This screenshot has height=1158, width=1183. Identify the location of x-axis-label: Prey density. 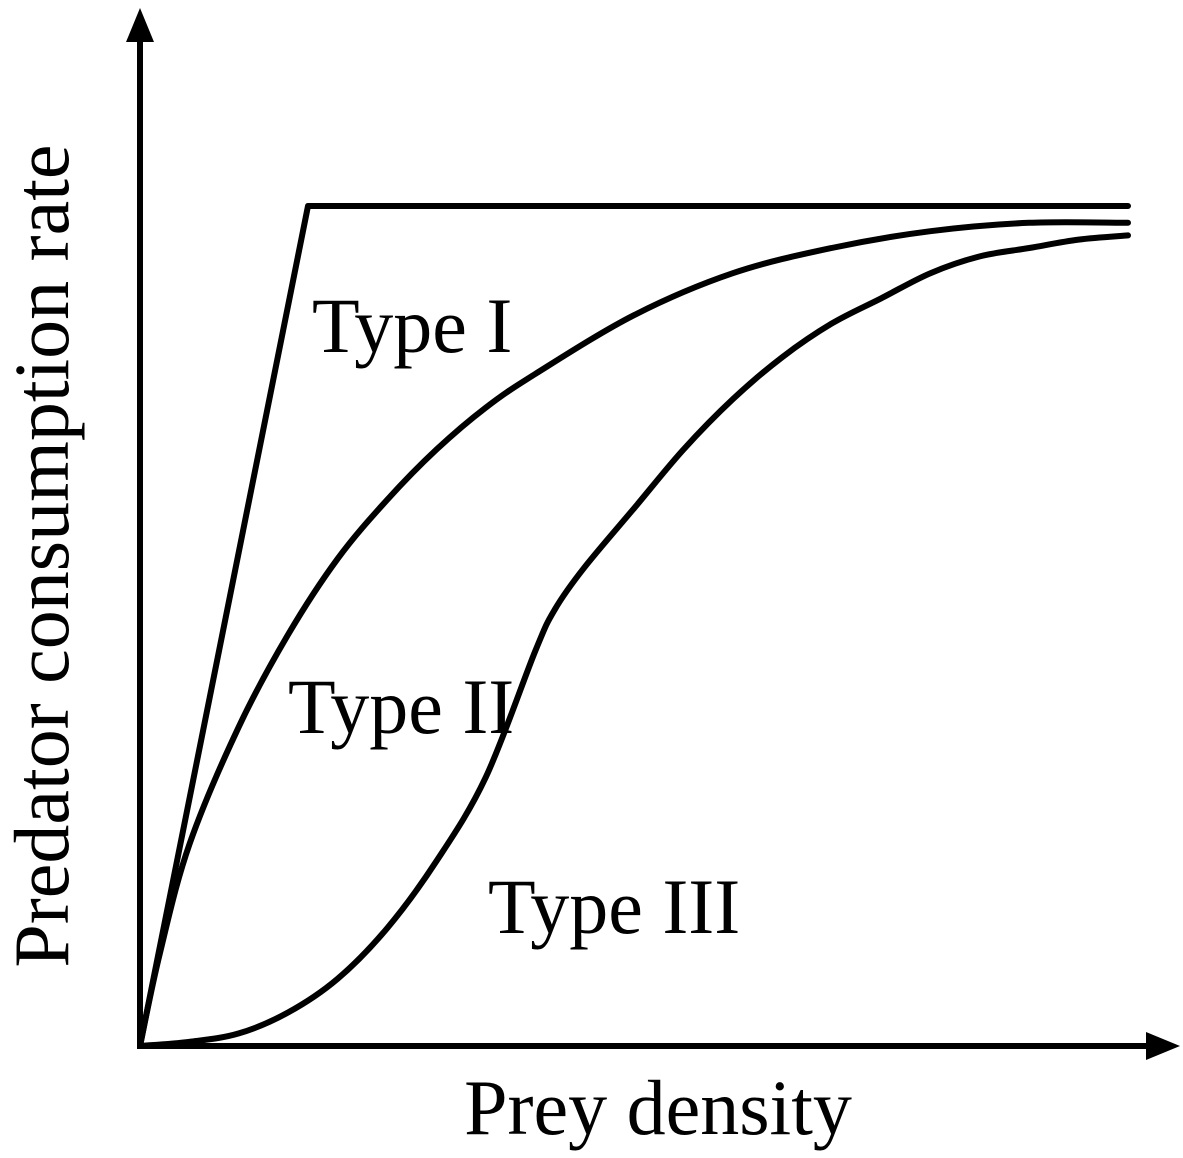
(658, 1107).